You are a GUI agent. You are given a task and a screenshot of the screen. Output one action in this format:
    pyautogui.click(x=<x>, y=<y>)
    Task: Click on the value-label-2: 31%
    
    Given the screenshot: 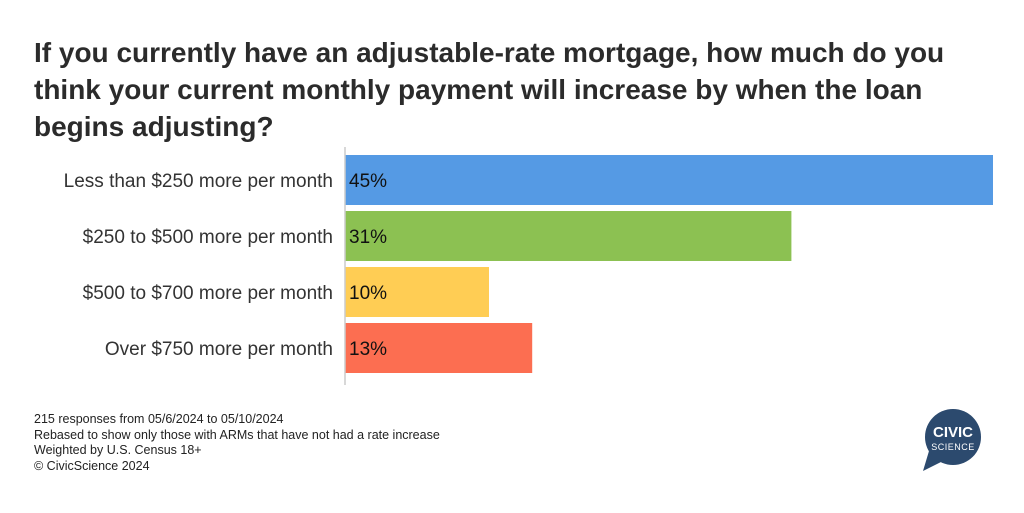 What is the action you would take?
    pyautogui.click(x=368, y=237)
    